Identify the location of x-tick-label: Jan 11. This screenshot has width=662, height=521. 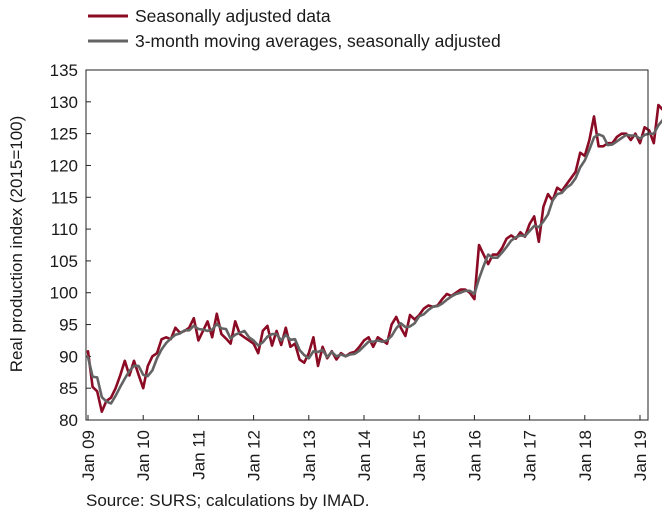
(198, 455).